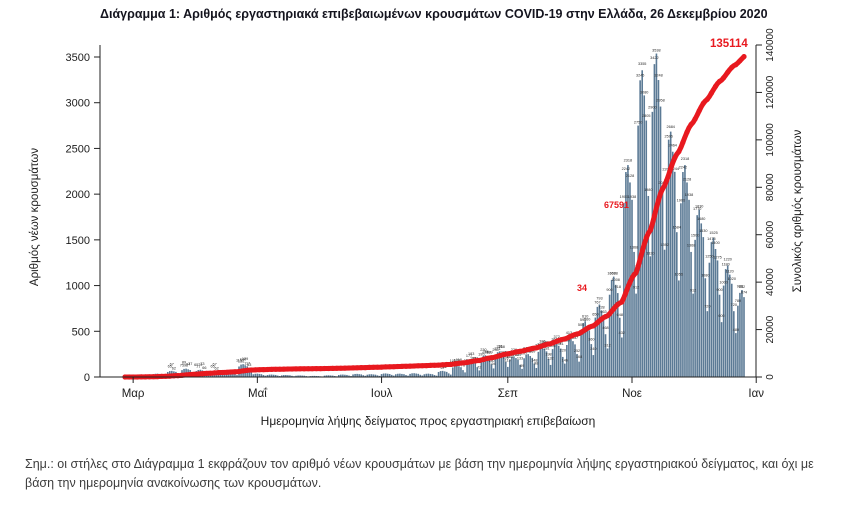  I want to click on bar-value-label: 98, so click(536, 363).